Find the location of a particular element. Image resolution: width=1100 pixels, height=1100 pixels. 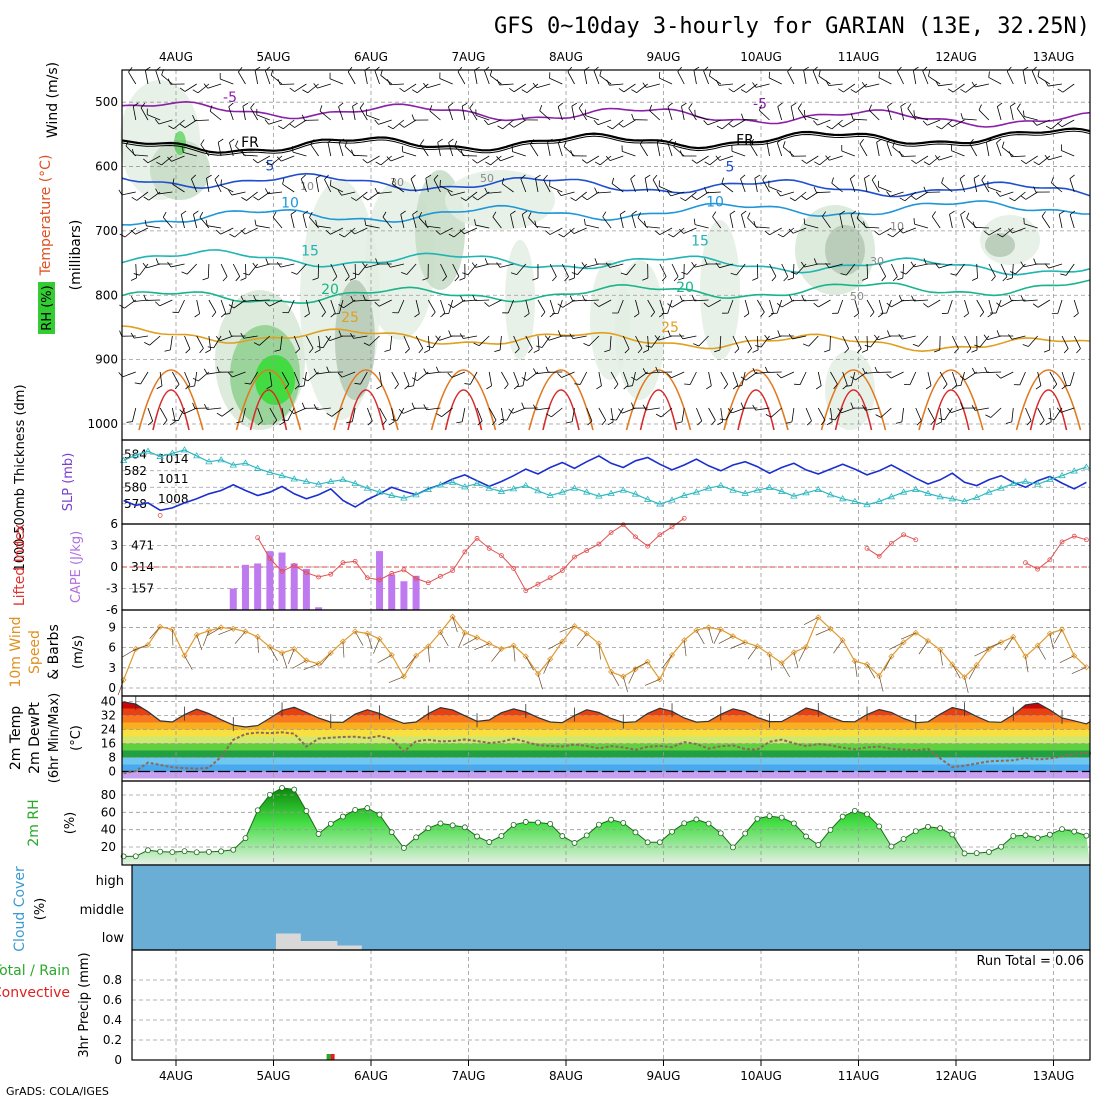

rh-shading is located at coordinates (640, 330).